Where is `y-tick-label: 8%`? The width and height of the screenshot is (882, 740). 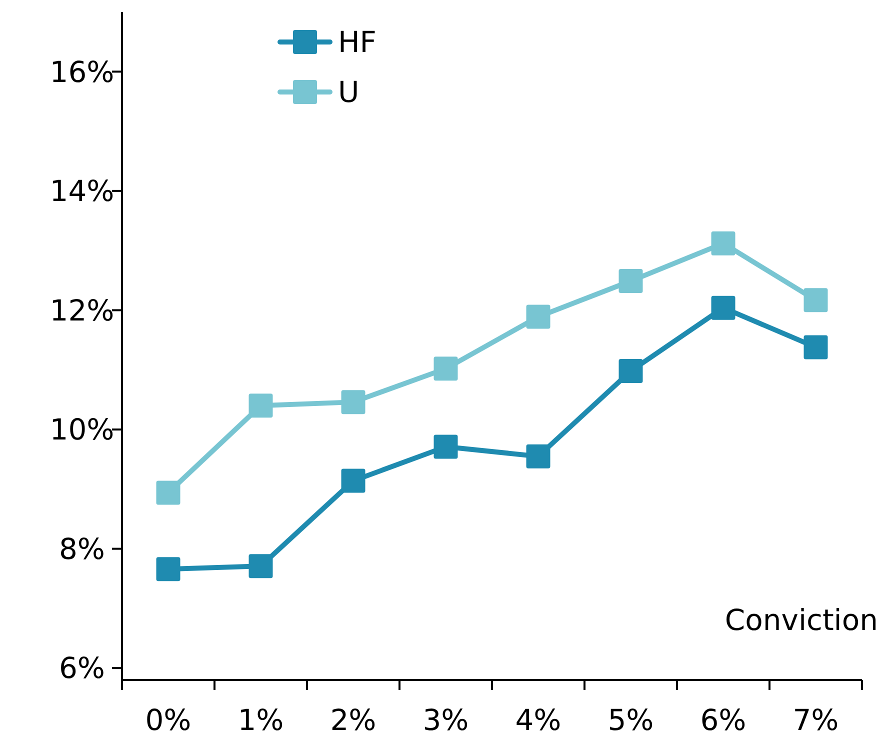
y-tick-label: 8% is located at coordinates (82, 549).